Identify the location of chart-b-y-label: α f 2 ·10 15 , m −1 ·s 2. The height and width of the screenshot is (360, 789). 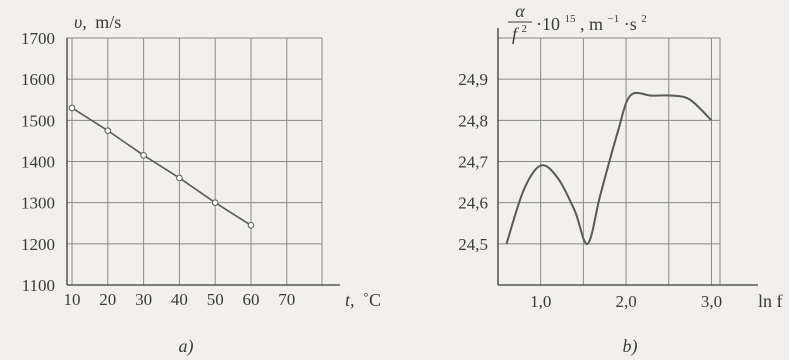
(577, 22).